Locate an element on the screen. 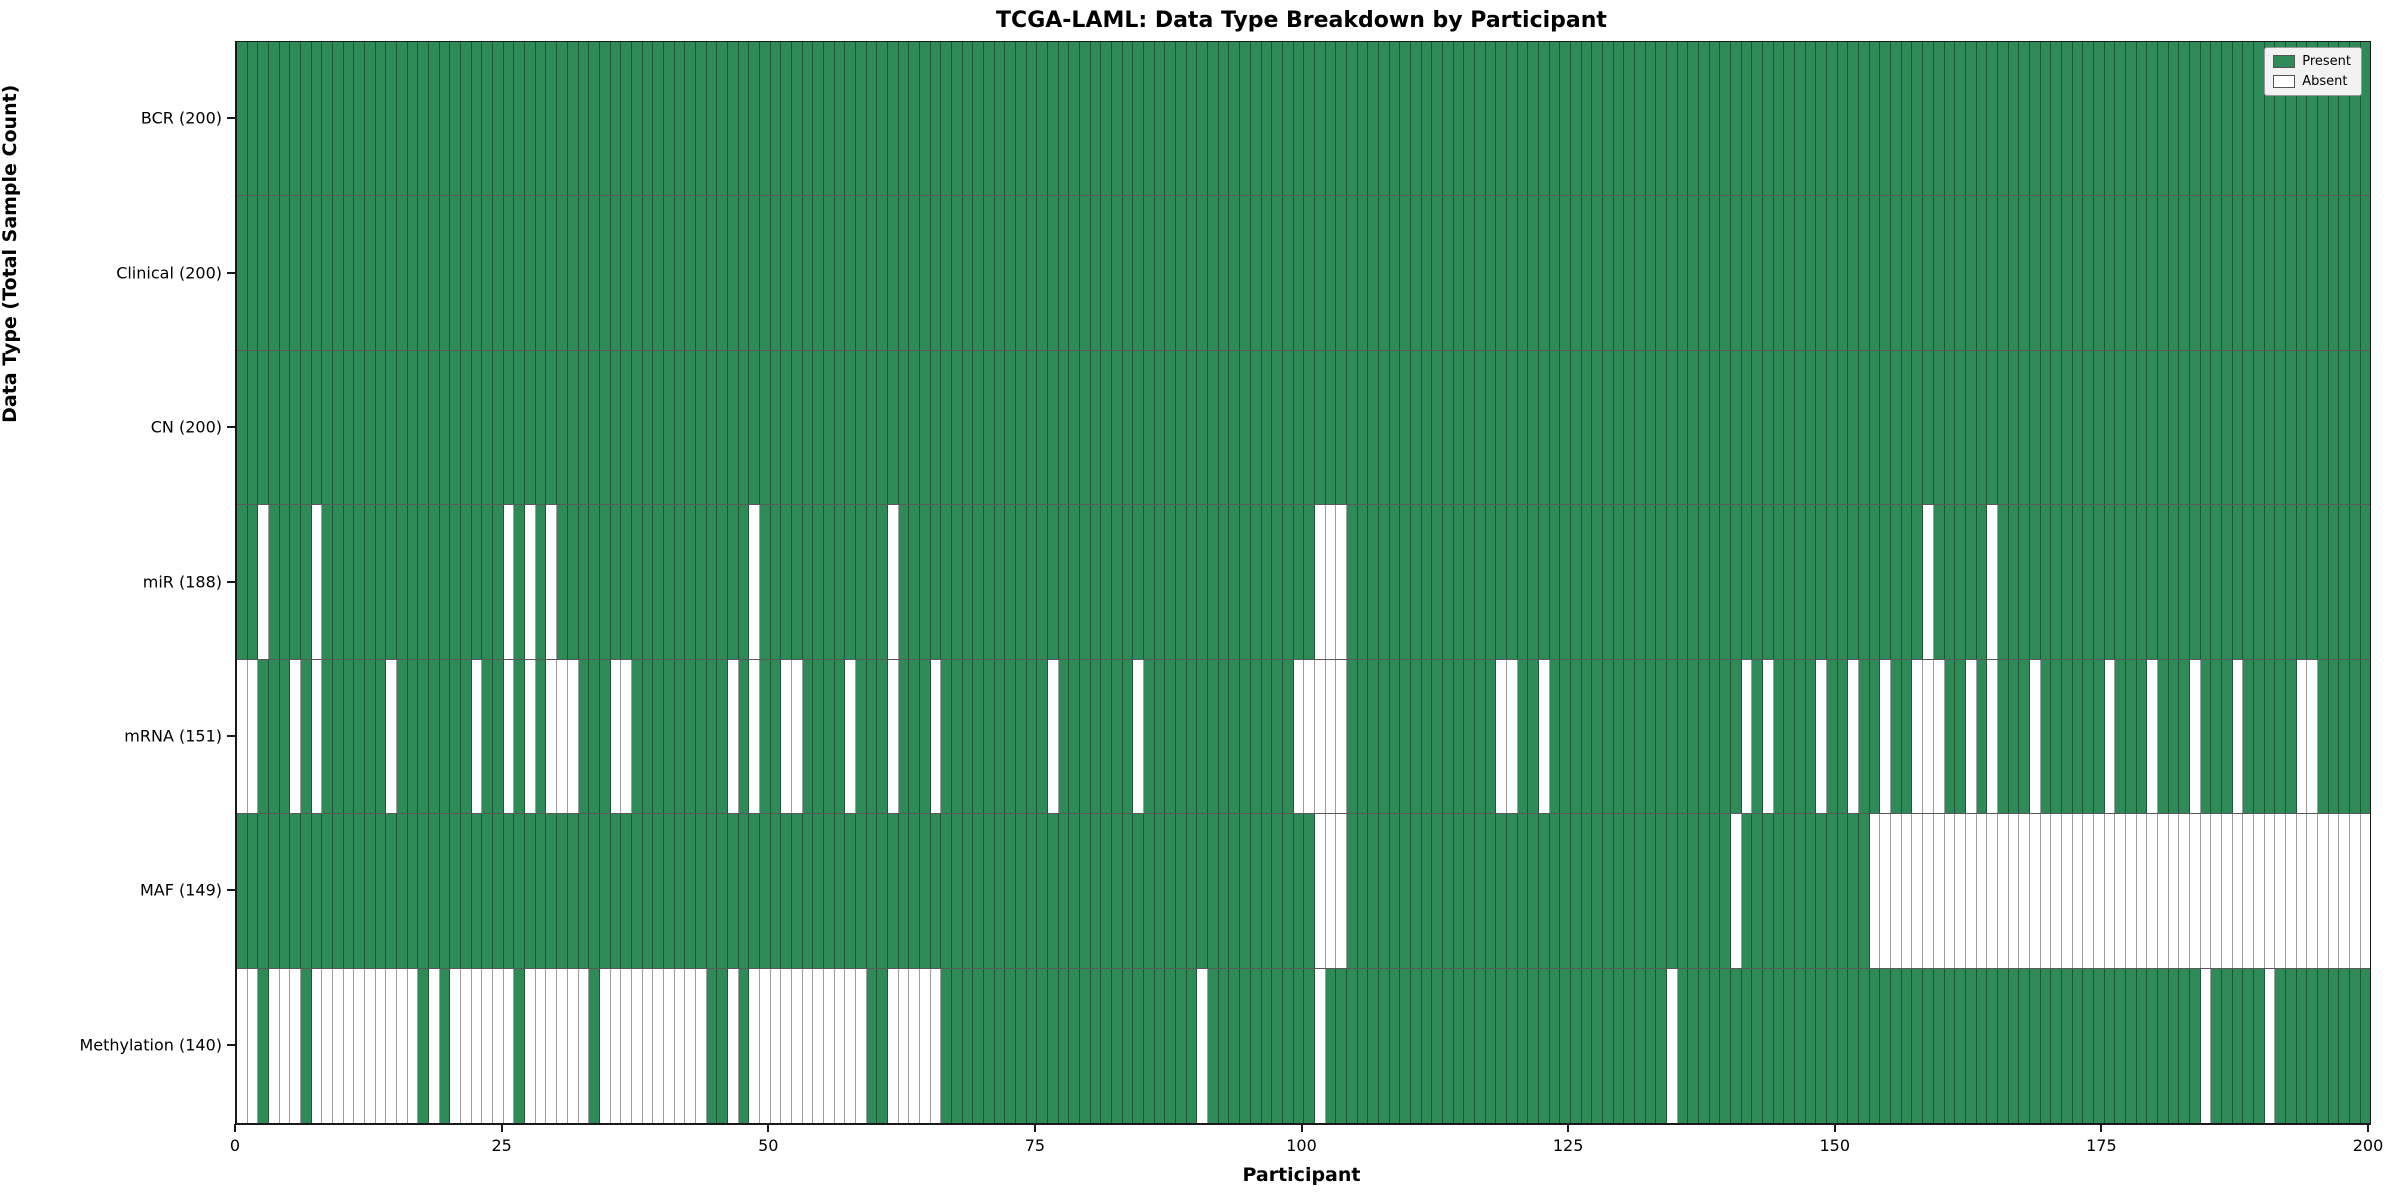  legend-item: Absent is located at coordinates (2312, 81).